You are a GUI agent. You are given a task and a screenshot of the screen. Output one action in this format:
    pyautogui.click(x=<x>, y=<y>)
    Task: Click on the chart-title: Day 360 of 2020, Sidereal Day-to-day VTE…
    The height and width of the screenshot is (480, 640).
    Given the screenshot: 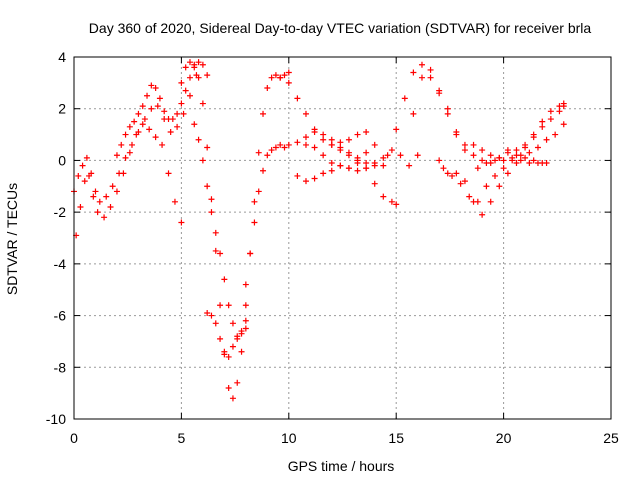 What is the action you would take?
    pyautogui.click(x=340, y=28)
    